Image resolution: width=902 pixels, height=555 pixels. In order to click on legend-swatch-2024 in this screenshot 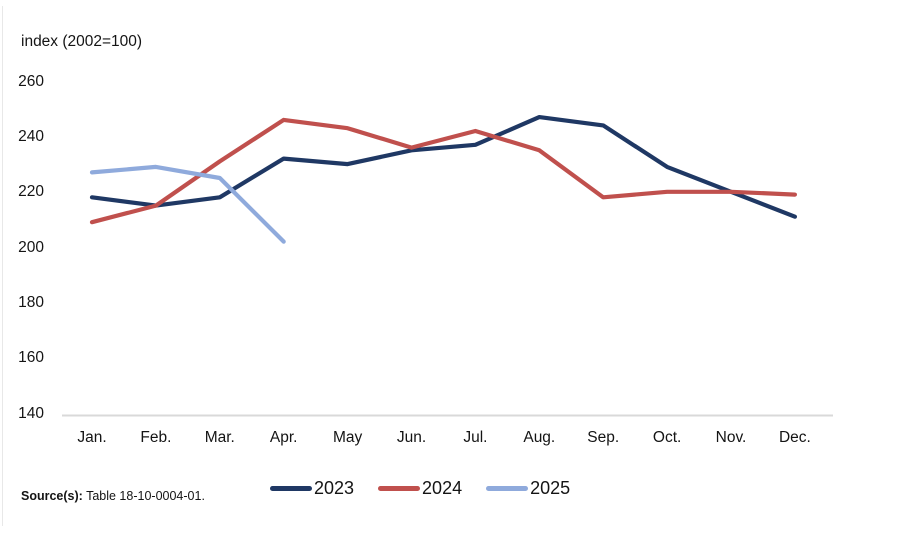, I will do `click(399, 488)`.